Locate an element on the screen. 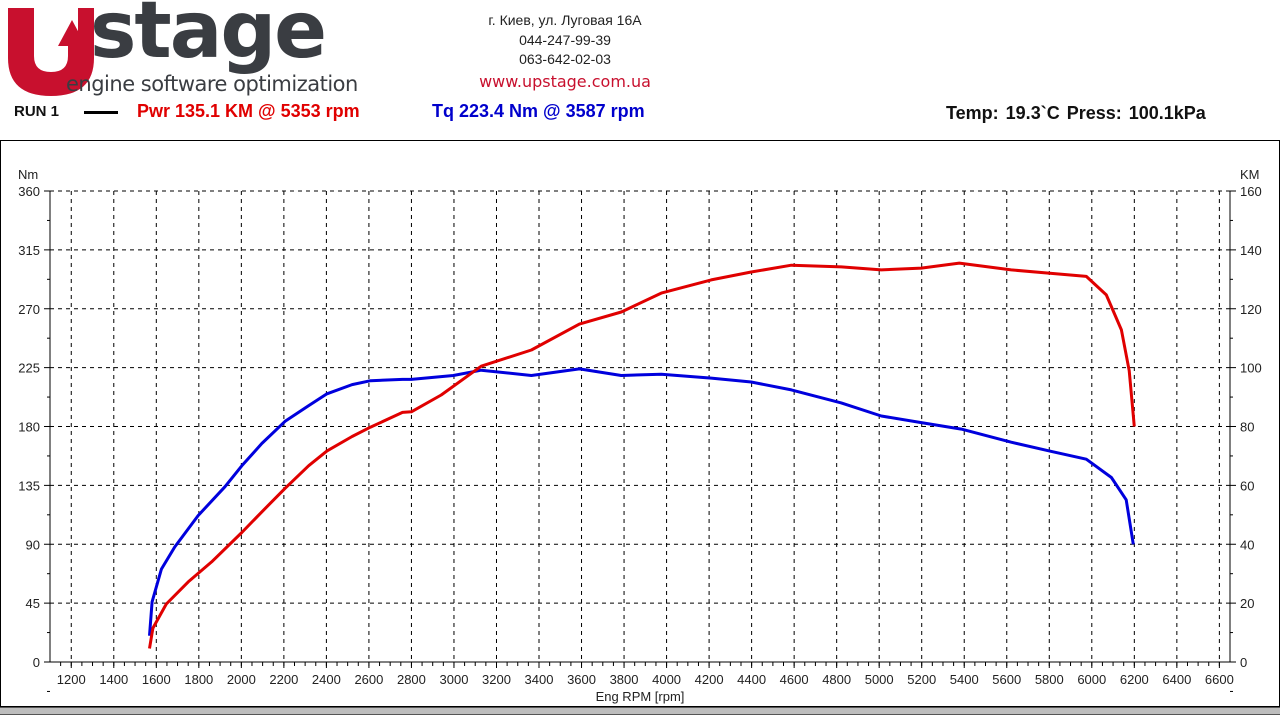 The image size is (1280, 720). y-left-tick-label: 45 is located at coordinates (33, 603).